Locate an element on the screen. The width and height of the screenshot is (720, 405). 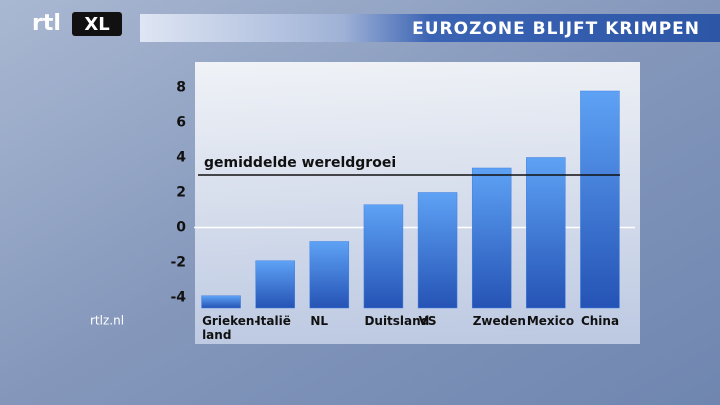
x-tick-label: NL is located at coordinates (319, 321).